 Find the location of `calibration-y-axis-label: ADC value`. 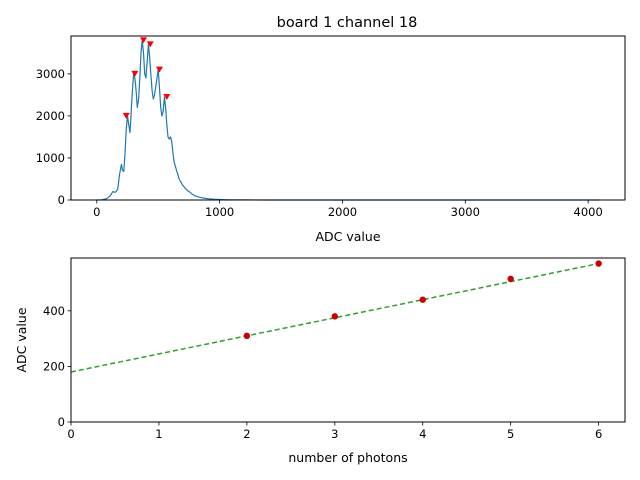

calibration-y-axis-label: ADC value is located at coordinates (21, 339).